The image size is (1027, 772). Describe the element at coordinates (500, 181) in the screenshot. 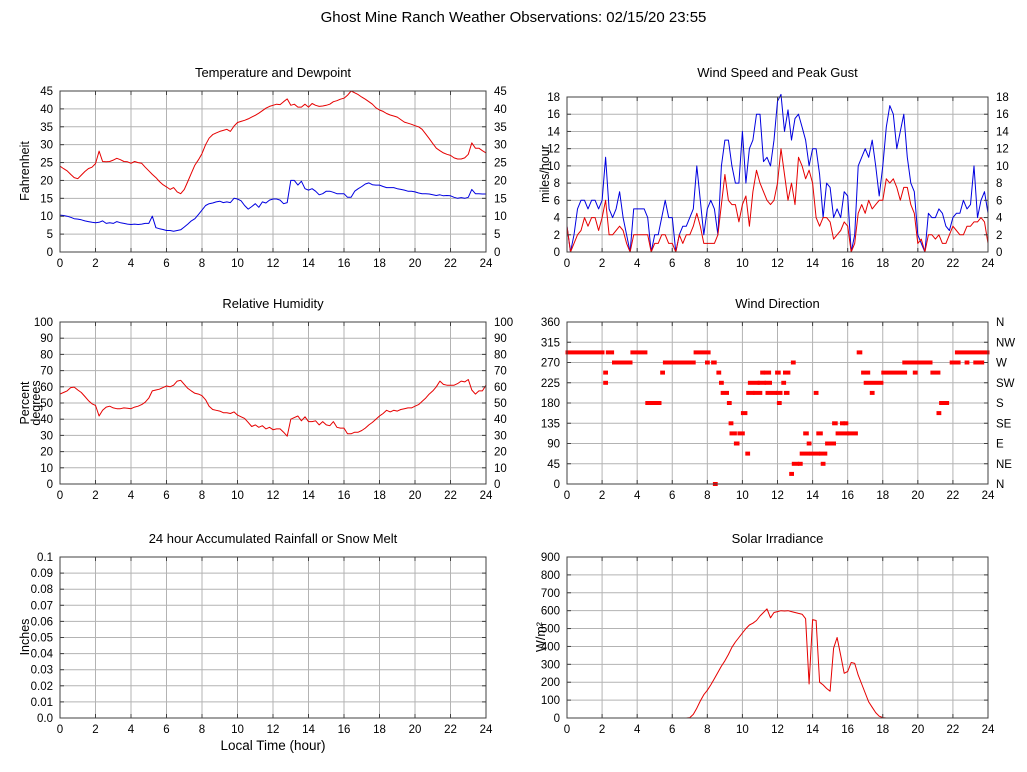

I see `right-tick-label: 20` at that location.